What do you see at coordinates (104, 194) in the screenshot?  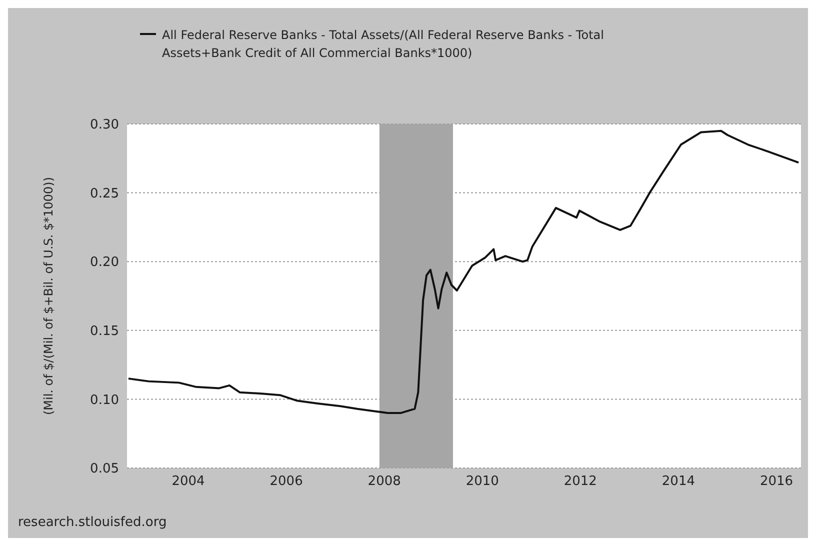 I see `y-tick-label: 0.25` at bounding box center [104, 194].